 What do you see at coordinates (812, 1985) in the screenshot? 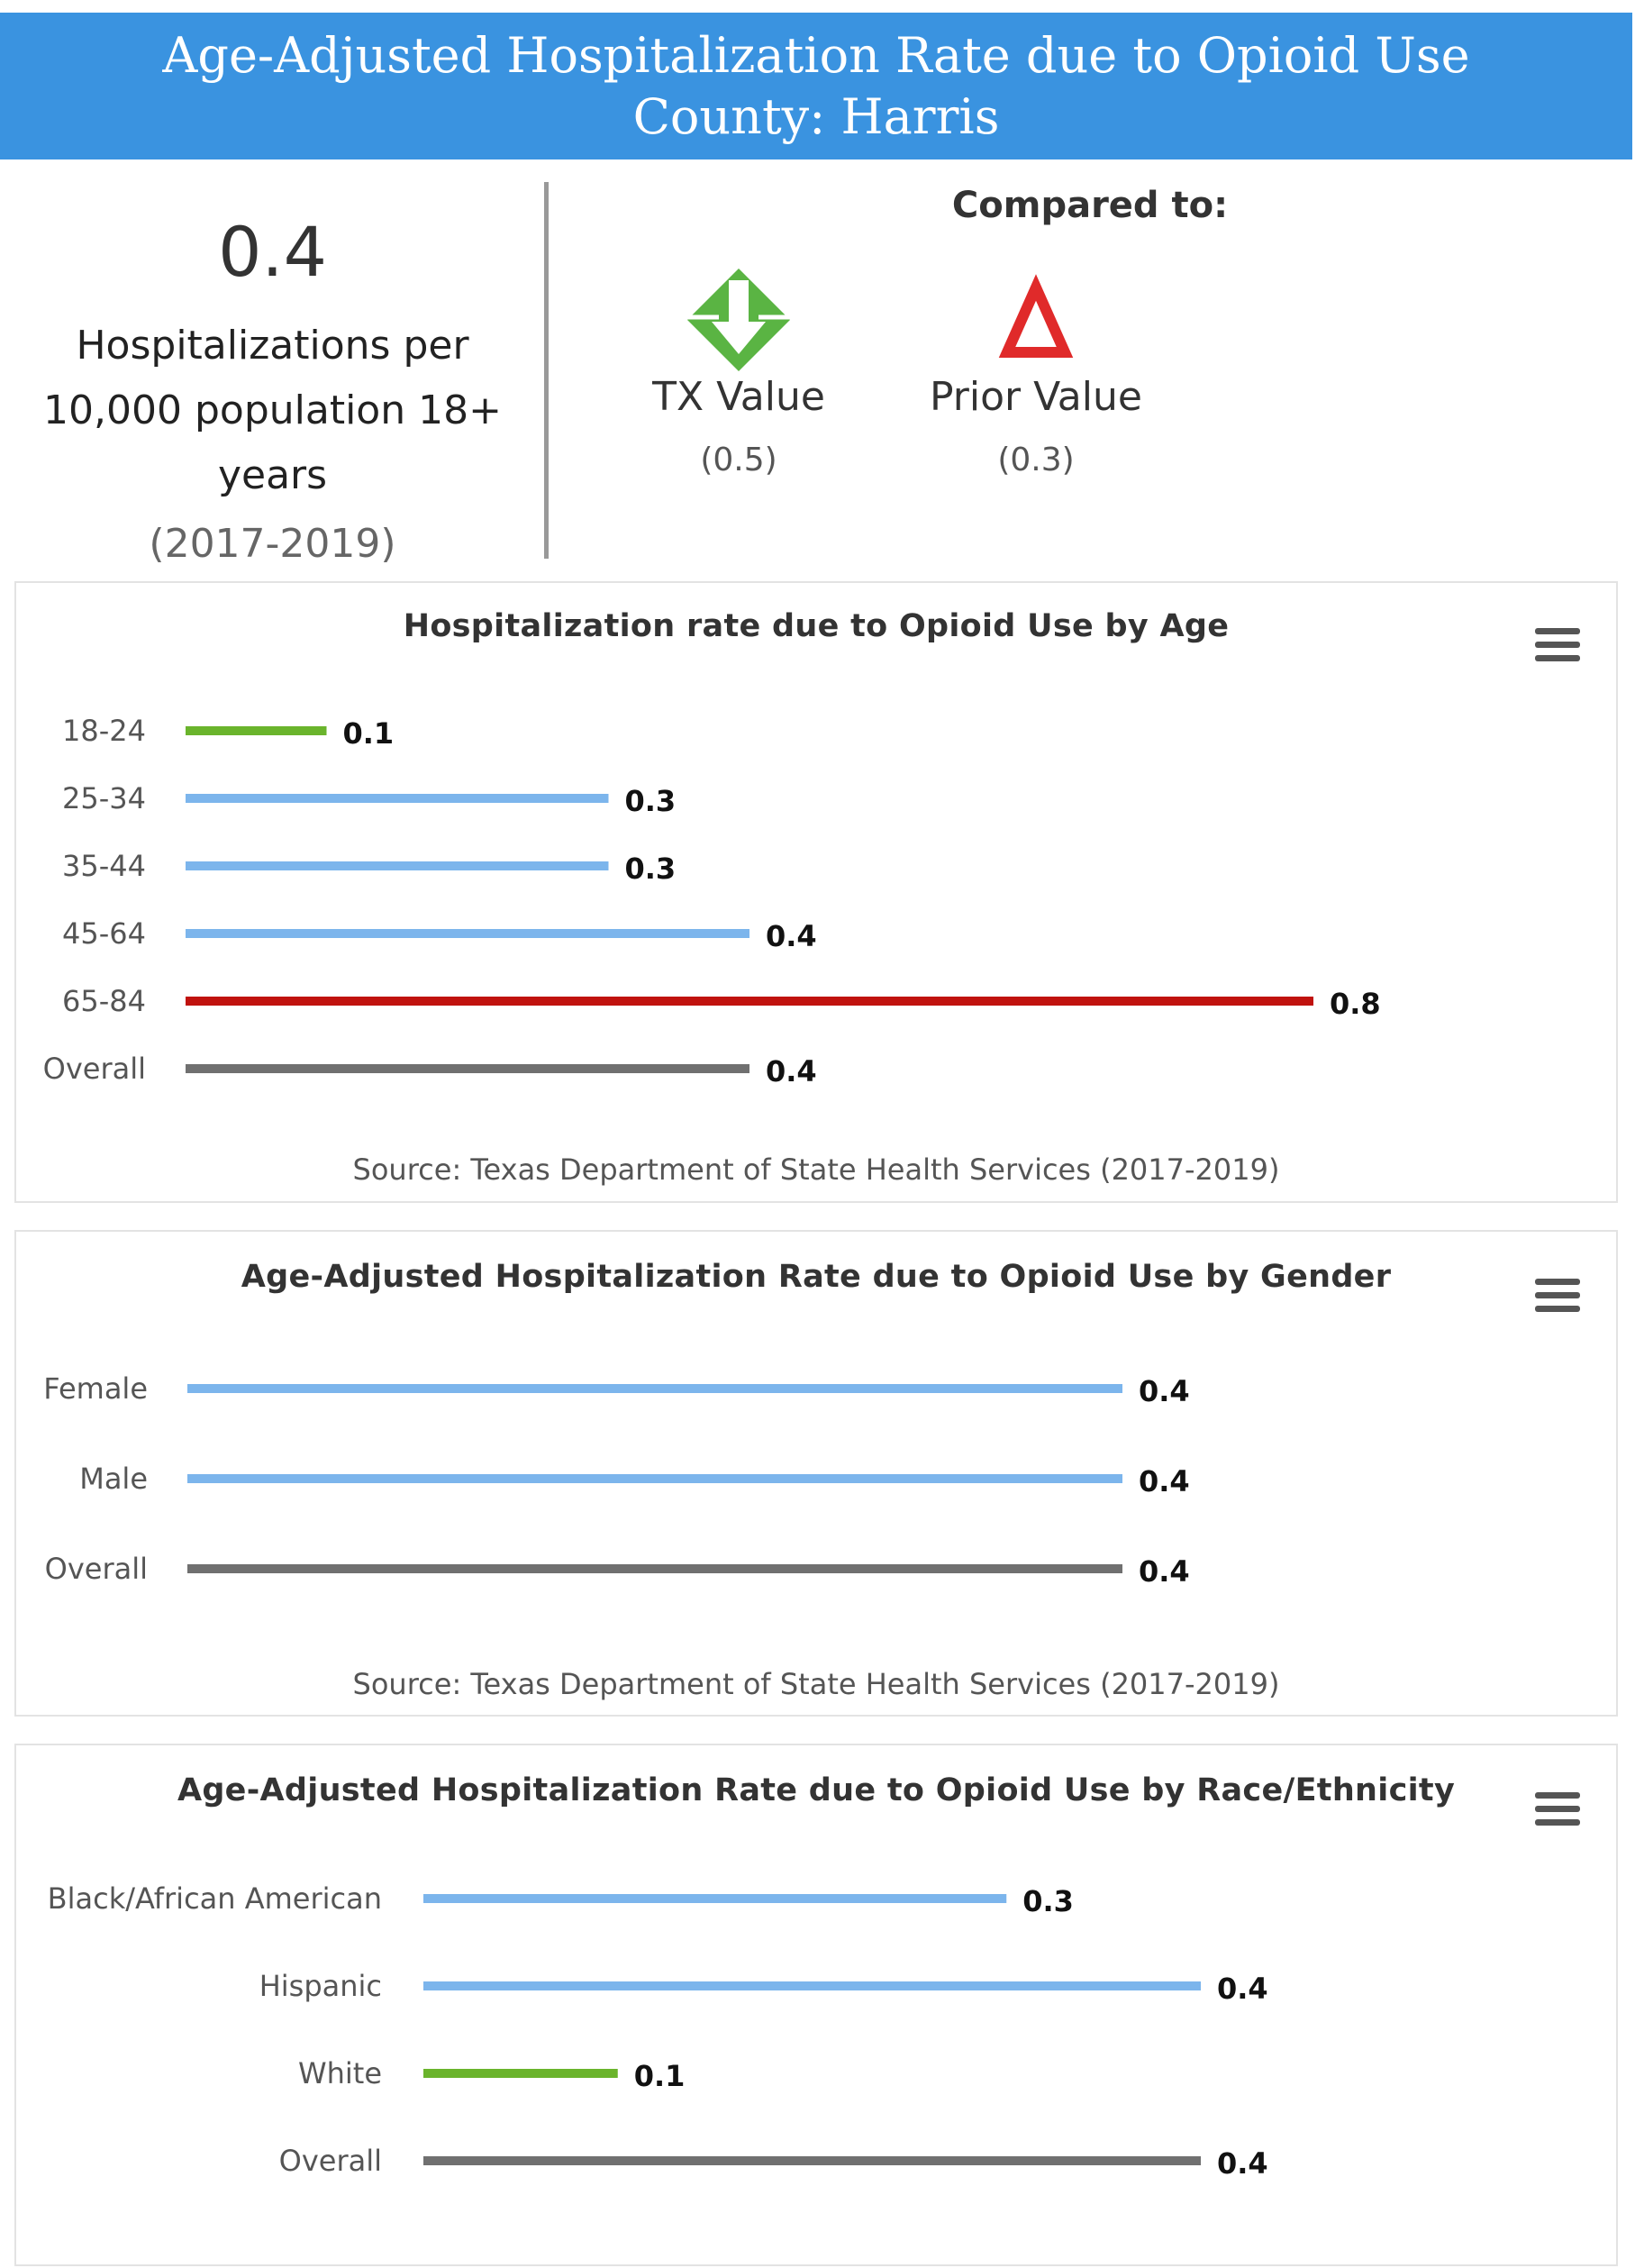
I see `bar-hispanic` at bounding box center [812, 1985].